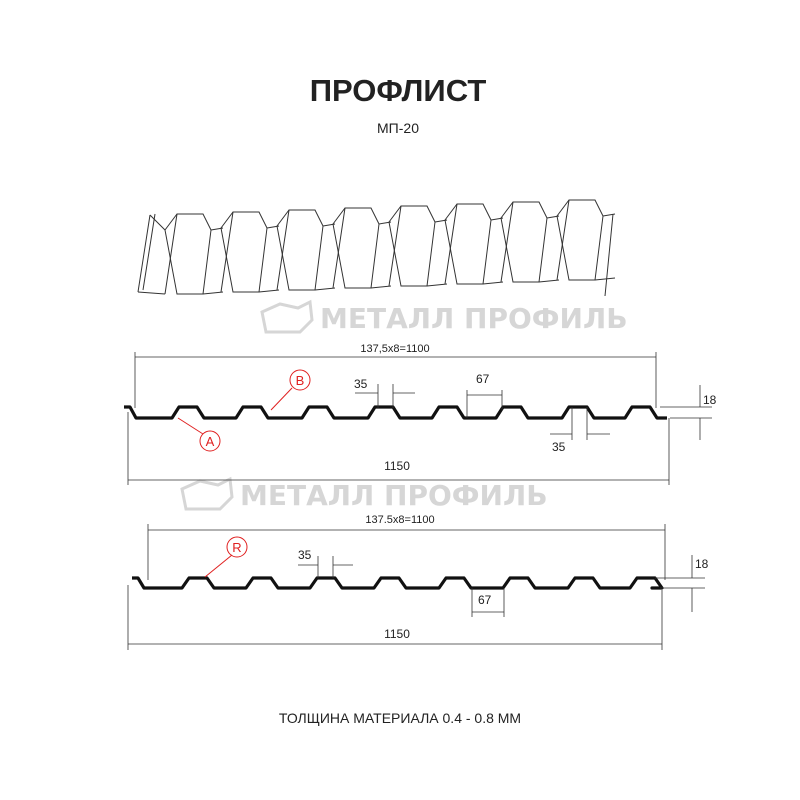  I want to click on watermark-2: МЕТАЛЛ ПРОФИЛЬ, so click(364, 494).